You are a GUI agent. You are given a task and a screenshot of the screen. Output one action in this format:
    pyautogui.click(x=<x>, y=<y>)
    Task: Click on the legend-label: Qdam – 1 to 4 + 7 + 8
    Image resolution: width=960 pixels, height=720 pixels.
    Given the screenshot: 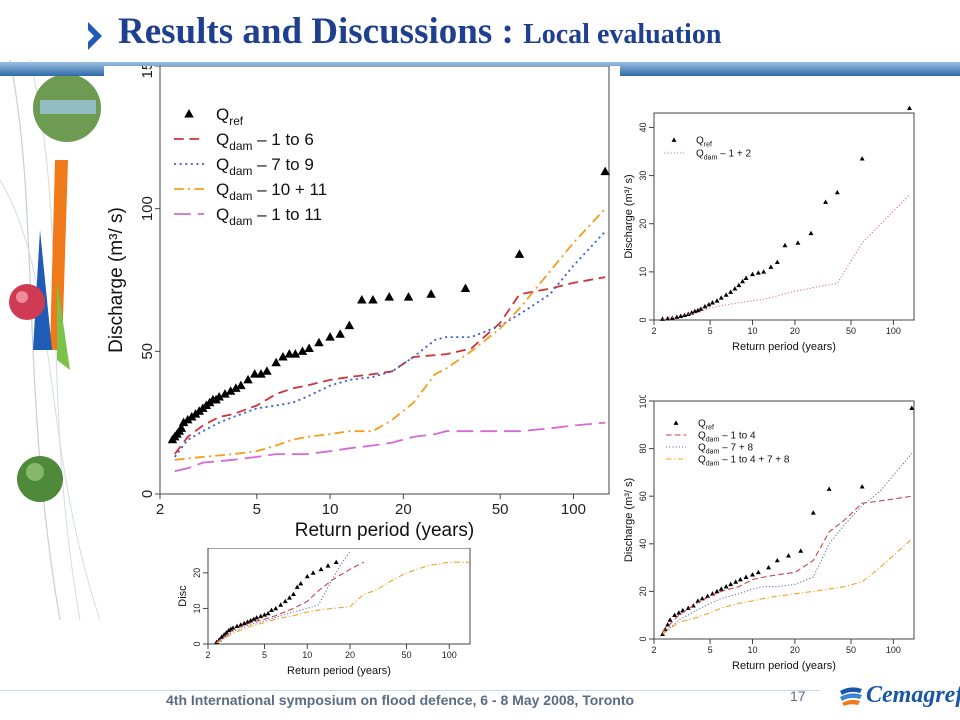 What is the action you would take?
    pyautogui.click(x=744, y=461)
    